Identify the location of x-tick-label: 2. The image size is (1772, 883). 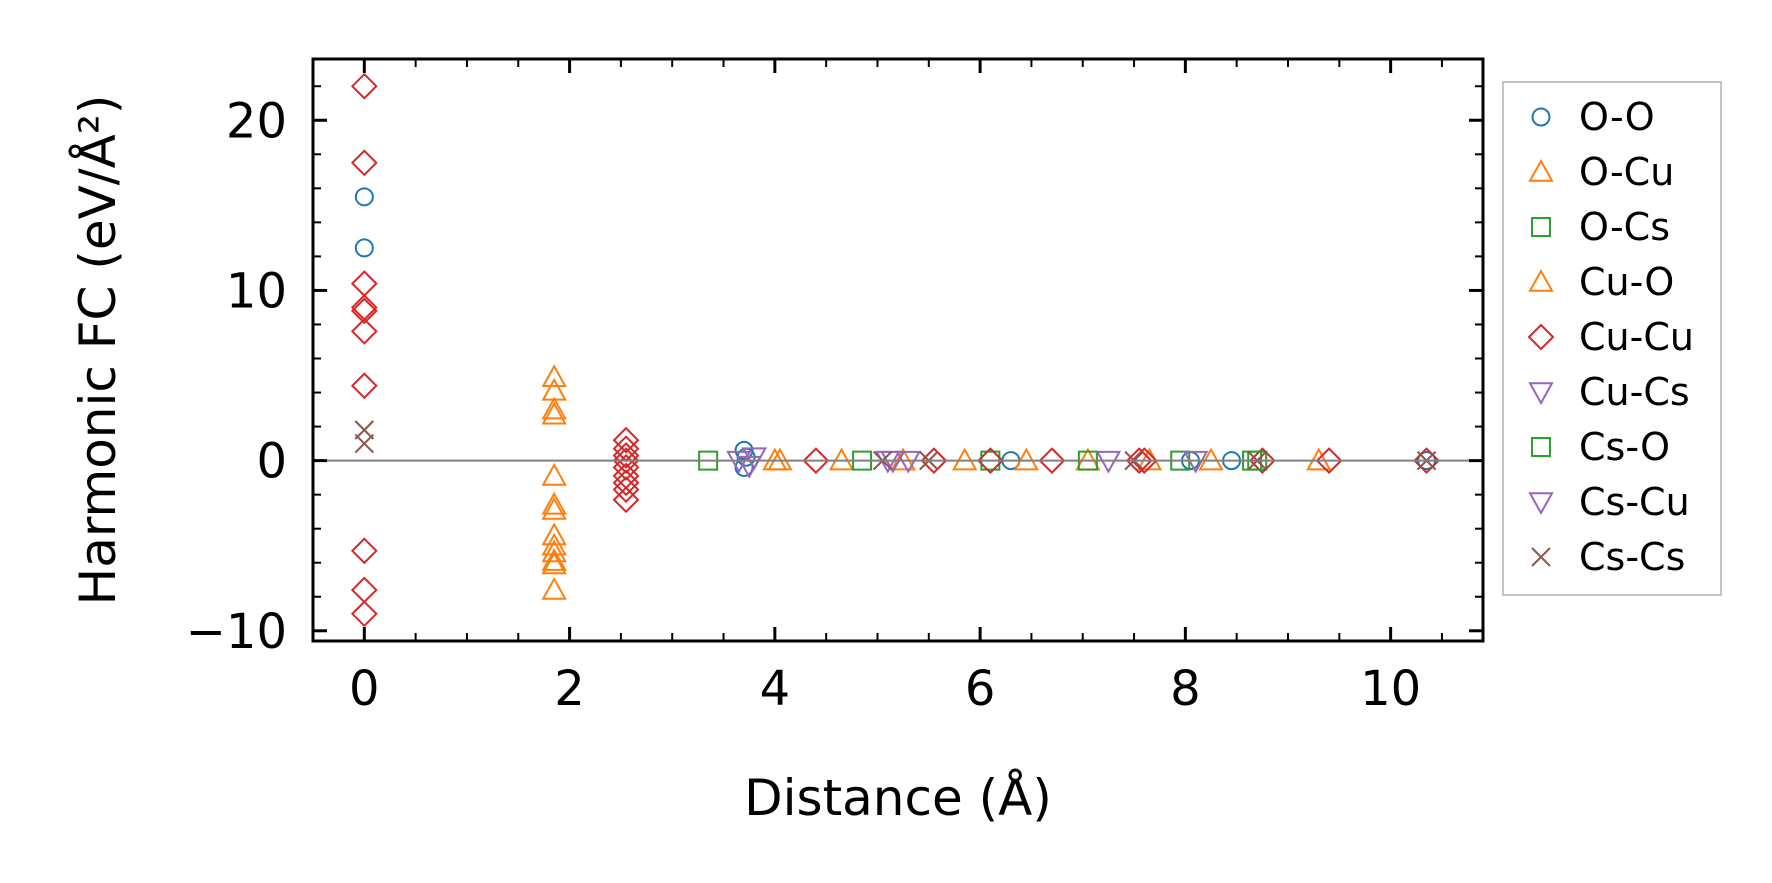
(569, 689).